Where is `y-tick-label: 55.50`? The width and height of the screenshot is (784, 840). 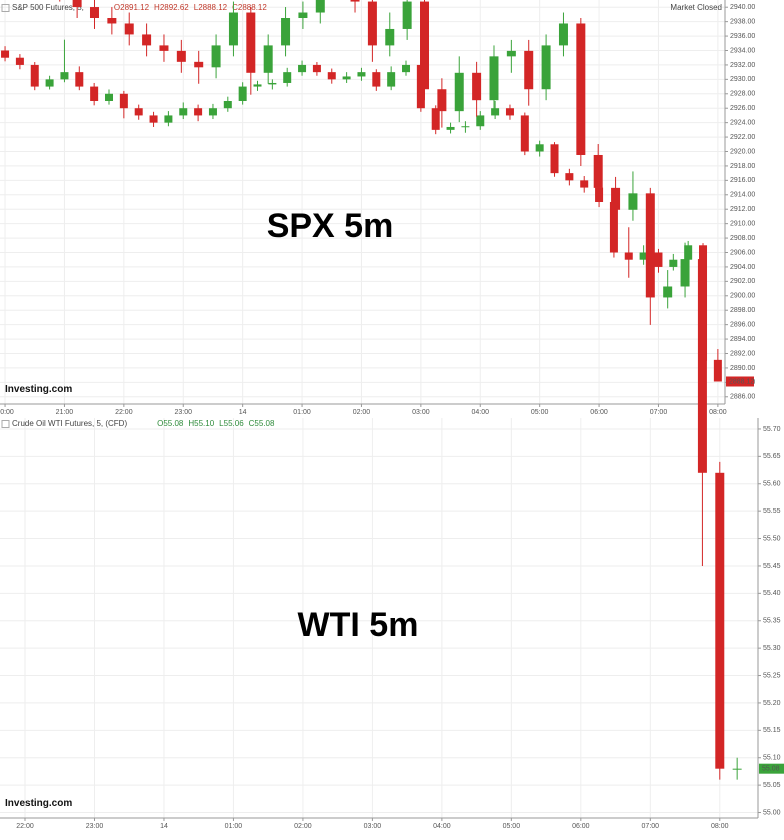 y-tick-label: 55.50 is located at coordinates (772, 538).